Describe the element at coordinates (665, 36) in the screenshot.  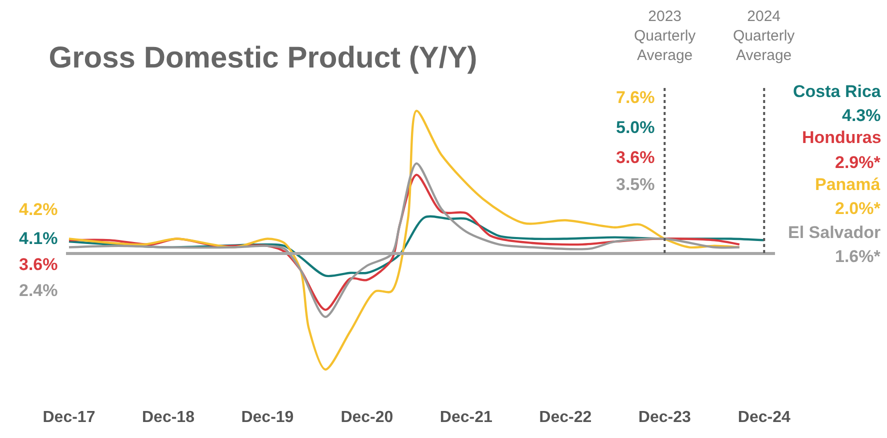
I see `ref-line-label: 2023 Quarterly Average` at that location.